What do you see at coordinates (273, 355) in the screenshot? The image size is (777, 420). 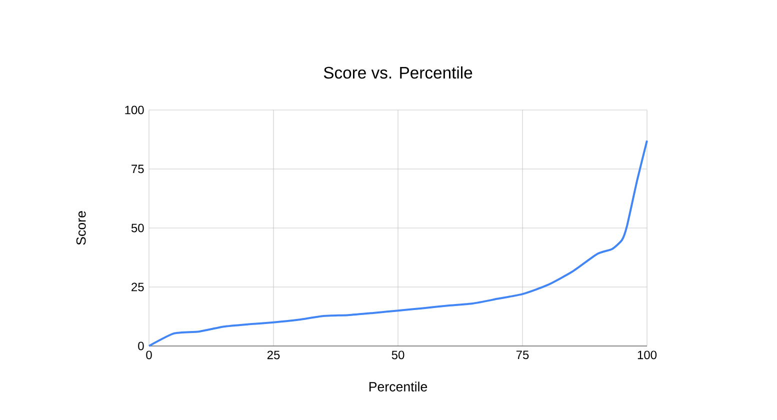 I see `x-tick-label: 25` at bounding box center [273, 355].